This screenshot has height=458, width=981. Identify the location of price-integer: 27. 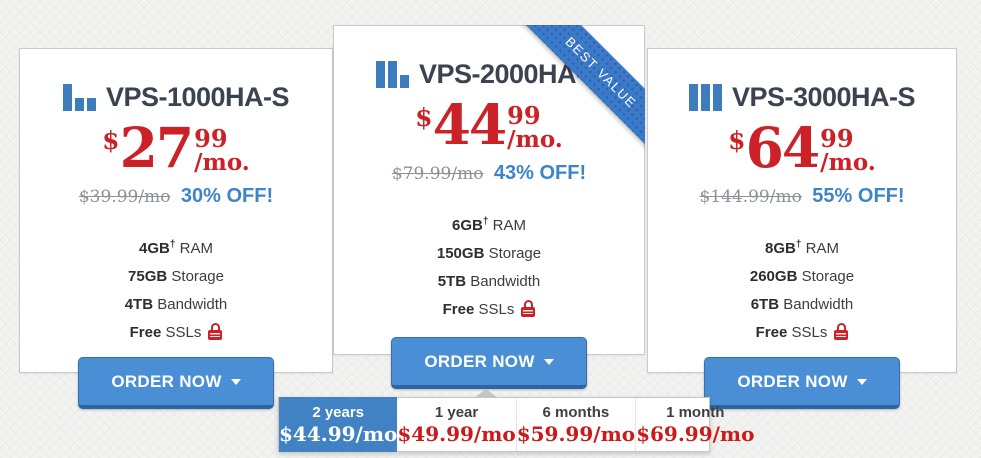
(157, 147).